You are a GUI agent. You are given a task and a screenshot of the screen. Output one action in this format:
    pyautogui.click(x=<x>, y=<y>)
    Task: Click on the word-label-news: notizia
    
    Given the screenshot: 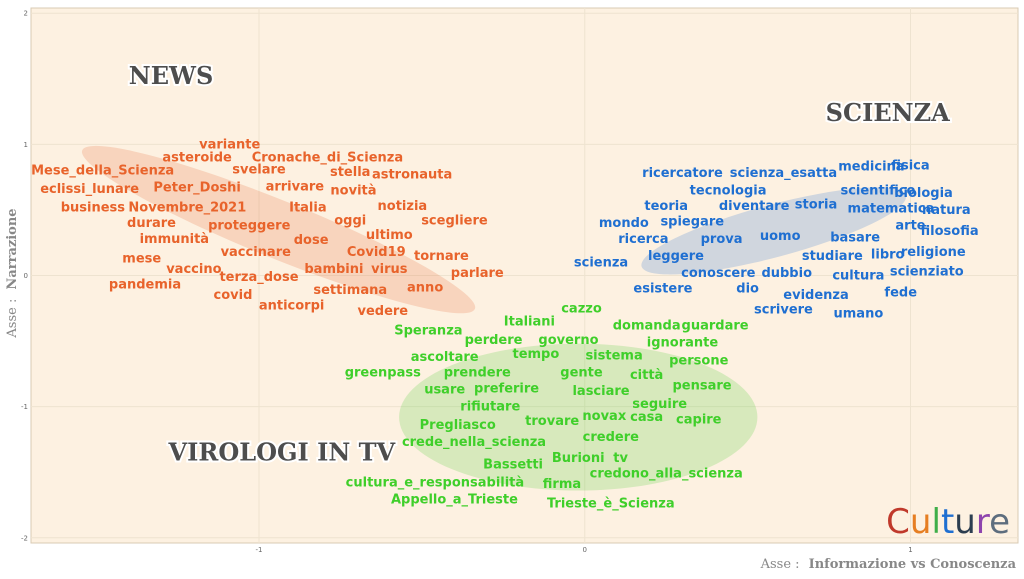 What is the action you would take?
    pyautogui.click(x=403, y=206)
    